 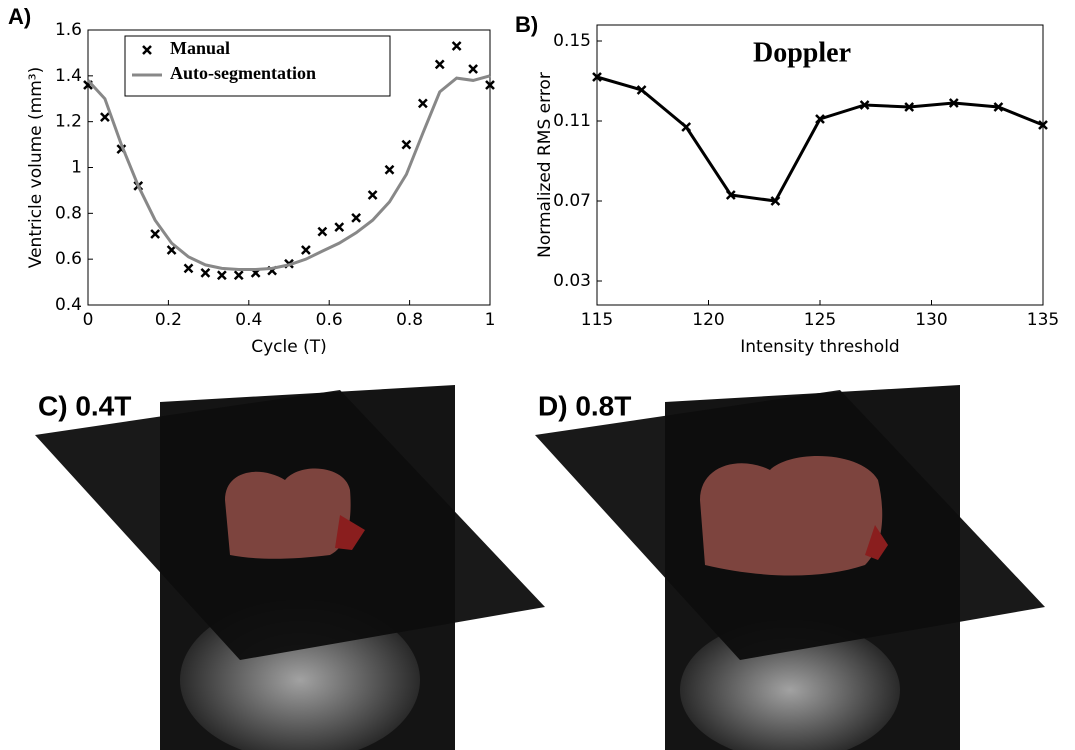 I want to click on y-tick-label: 1.2, so click(x=68, y=122).